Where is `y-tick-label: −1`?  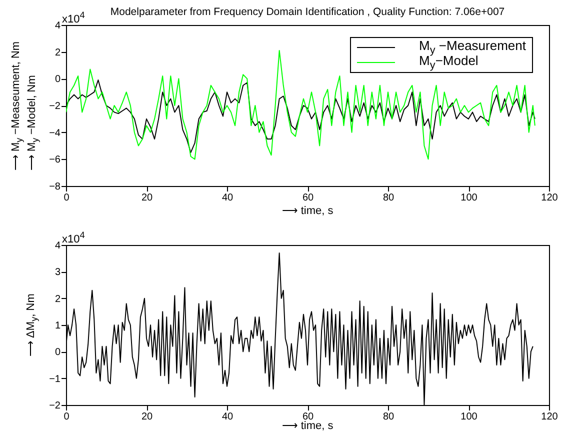
y-tick-label: −1 is located at coordinates (55, 379).